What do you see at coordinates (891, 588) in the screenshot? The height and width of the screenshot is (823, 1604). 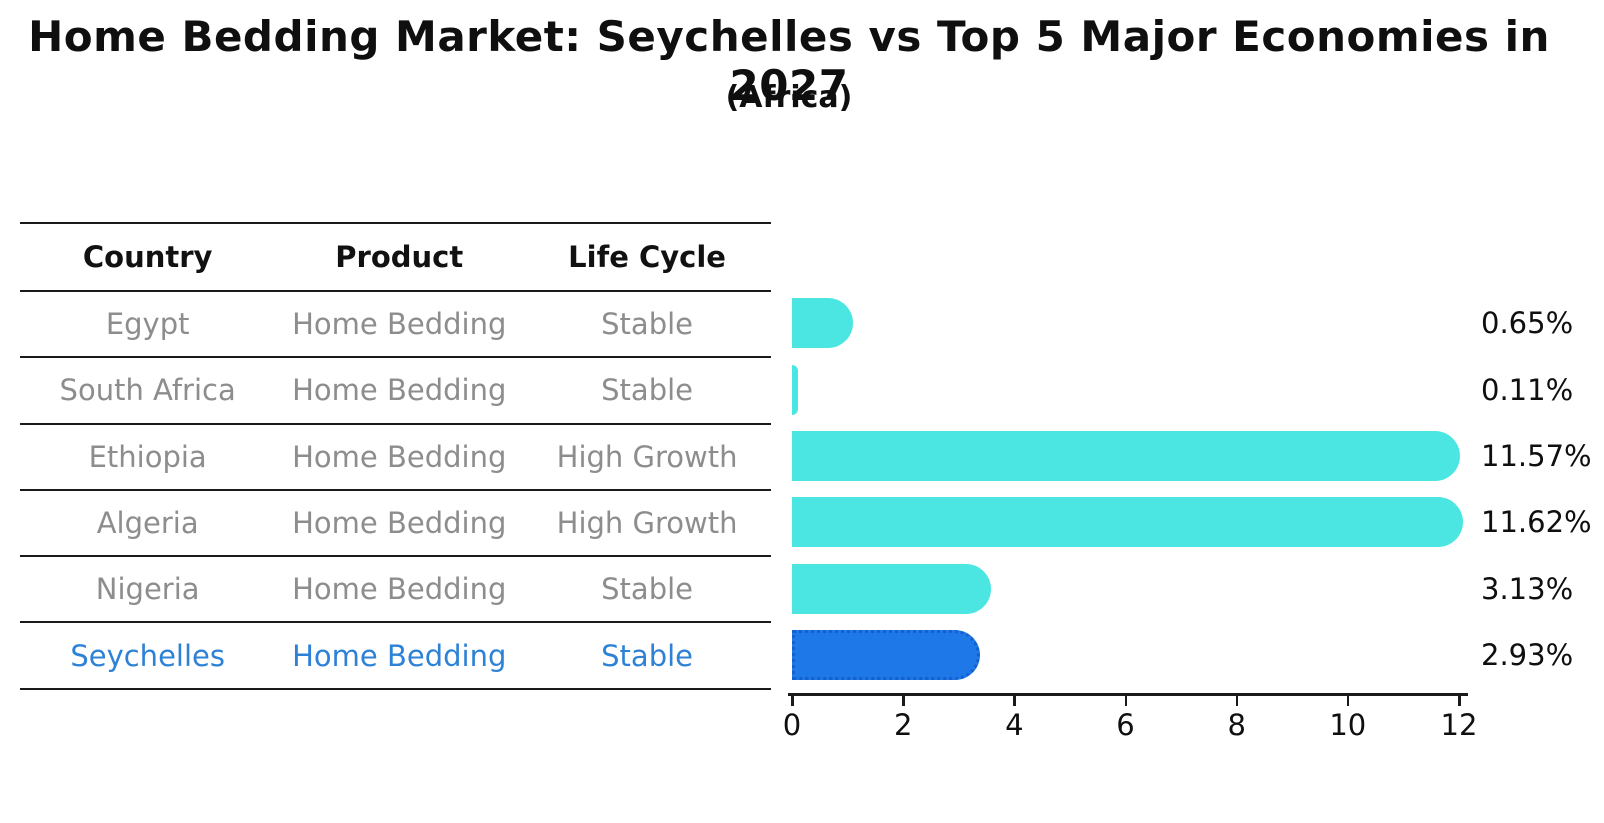 I see `bar-nigeria` at bounding box center [891, 588].